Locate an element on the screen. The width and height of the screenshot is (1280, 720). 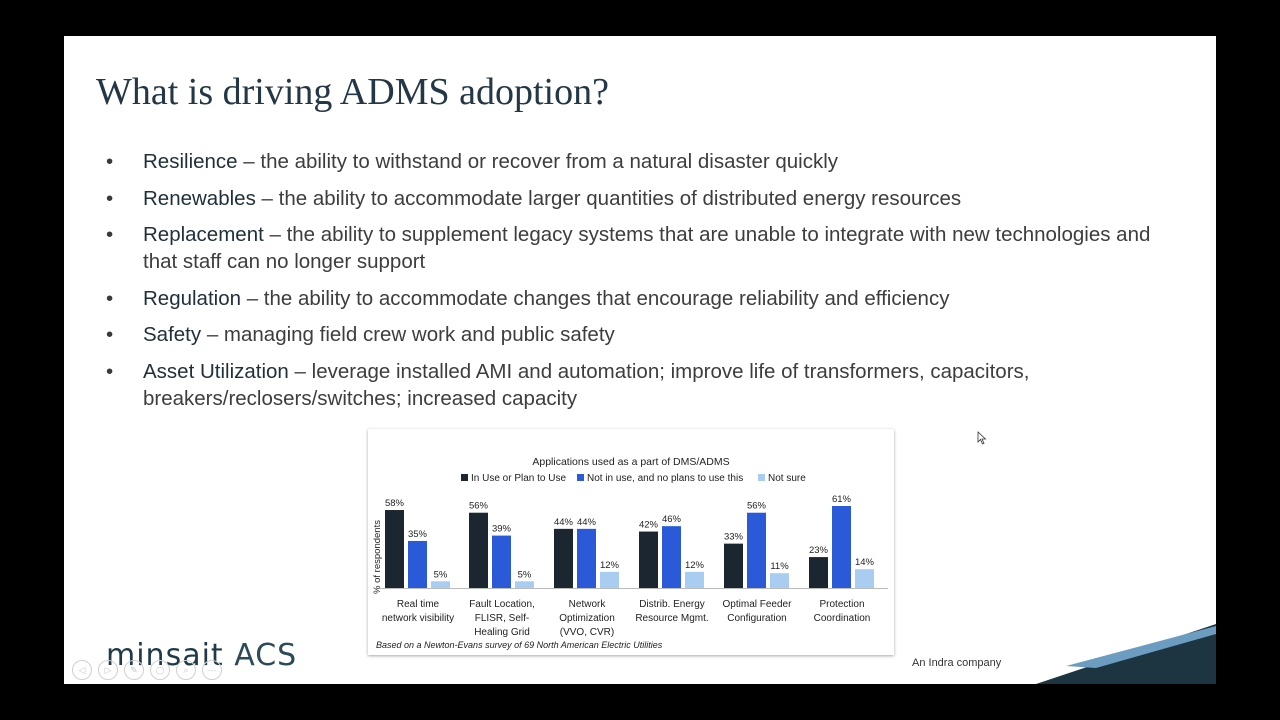
category-label: Distrib. Energy is located at coordinates (672, 604).